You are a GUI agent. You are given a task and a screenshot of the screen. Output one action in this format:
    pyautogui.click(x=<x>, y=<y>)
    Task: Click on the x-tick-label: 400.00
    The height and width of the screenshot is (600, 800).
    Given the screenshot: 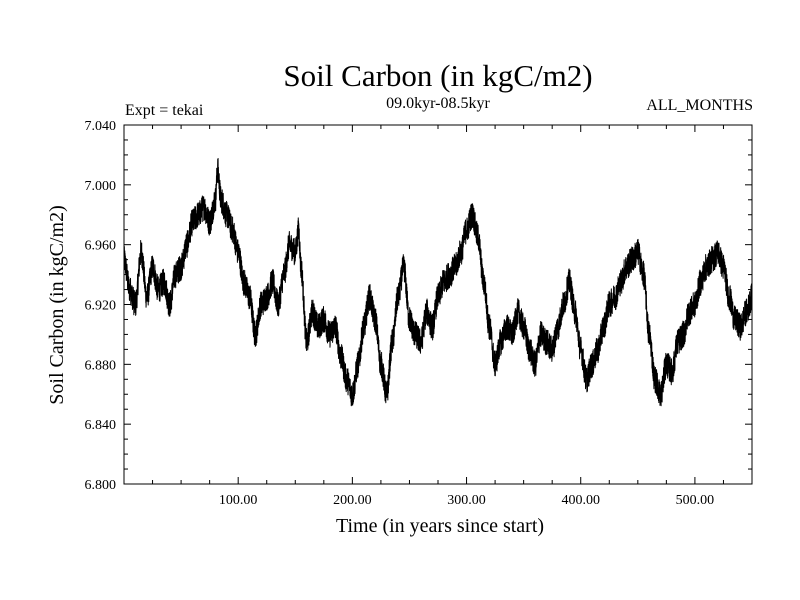 What is the action you would take?
    pyautogui.click(x=580, y=500)
    